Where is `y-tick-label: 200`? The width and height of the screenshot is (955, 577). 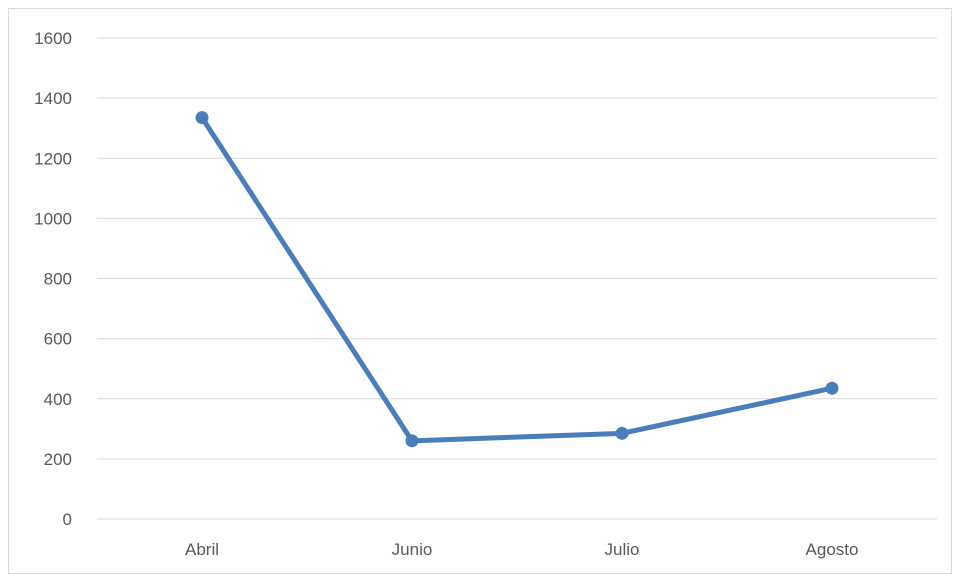
y-tick-label: 200 is located at coordinates (58, 459).